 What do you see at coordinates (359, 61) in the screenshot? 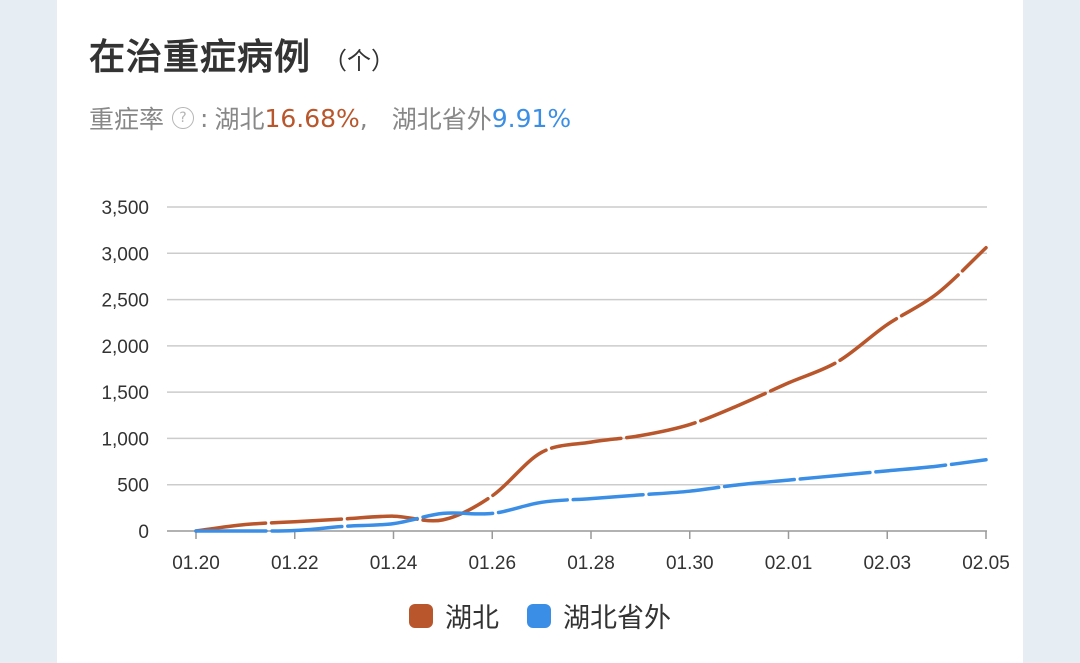
I see `unit-label: （个）` at bounding box center [359, 61].